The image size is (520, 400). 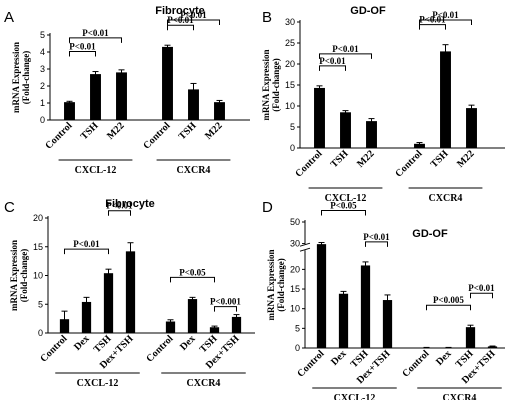 I want to click on panel-d-ytick-label: 15, so click(x=295, y=289).